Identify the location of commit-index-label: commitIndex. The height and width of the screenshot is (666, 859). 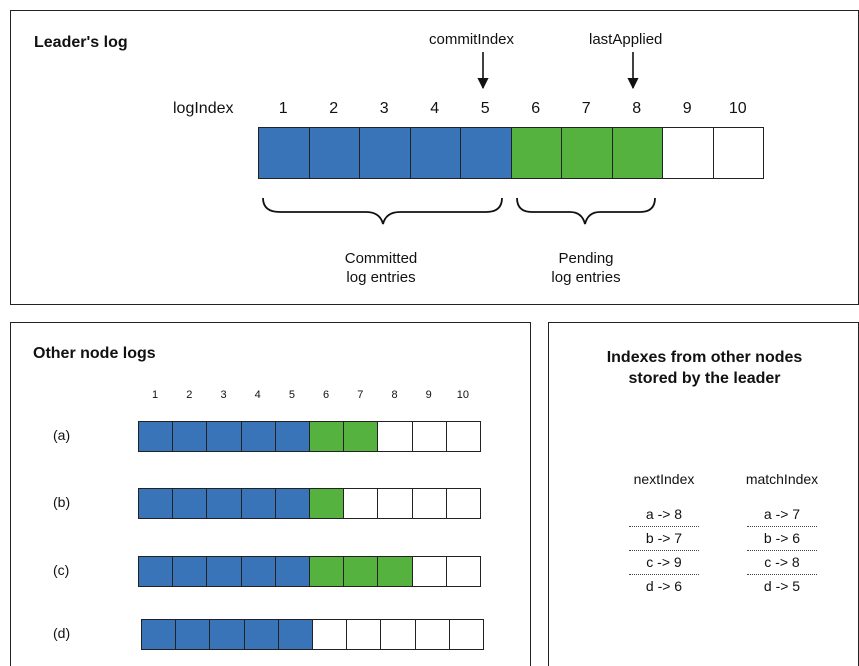
(472, 39).